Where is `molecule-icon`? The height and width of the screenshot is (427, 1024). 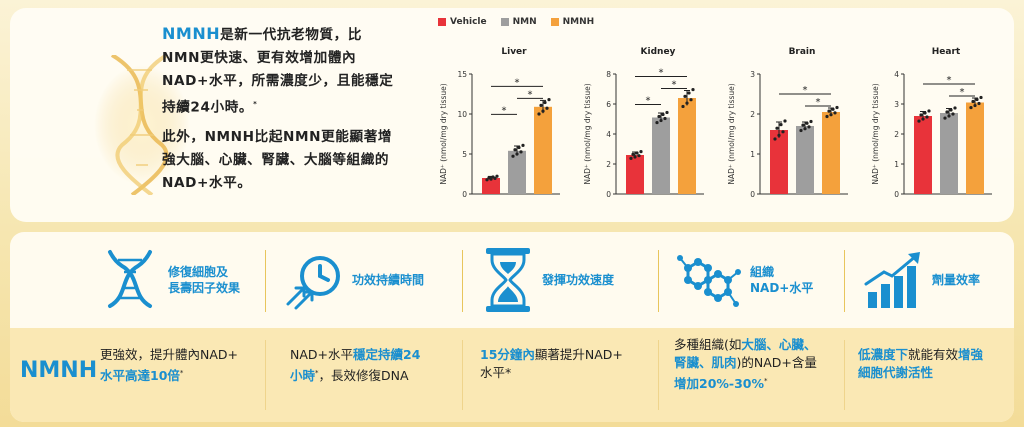
molecule-icon is located at coordinates (709, 281).